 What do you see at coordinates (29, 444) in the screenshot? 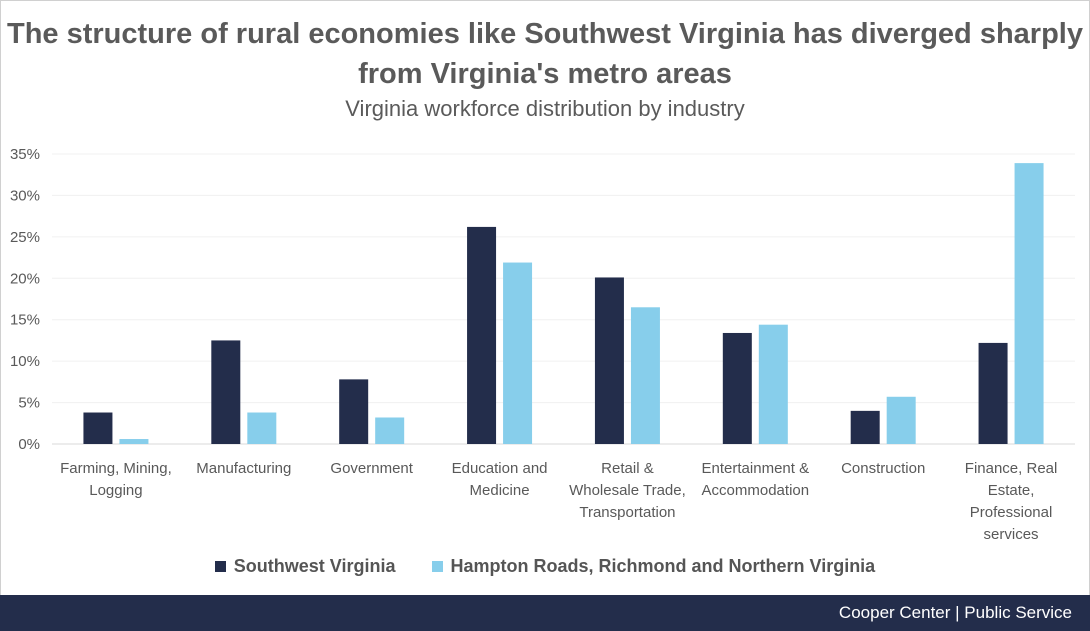
I see `y-tick-label: 0%` at bounding box center [29, 444].